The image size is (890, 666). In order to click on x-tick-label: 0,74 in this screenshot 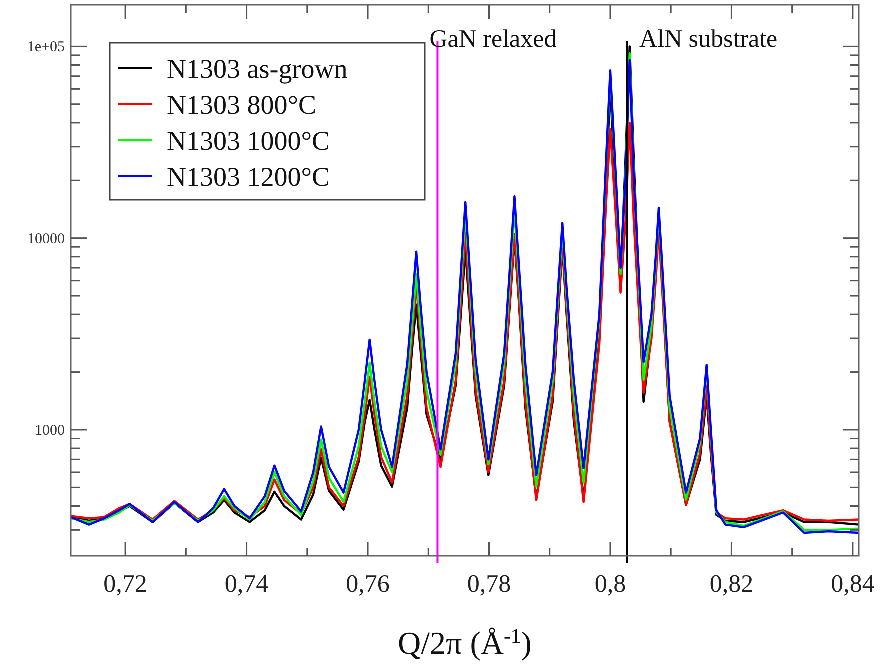, I will do `click(247, 584)`.